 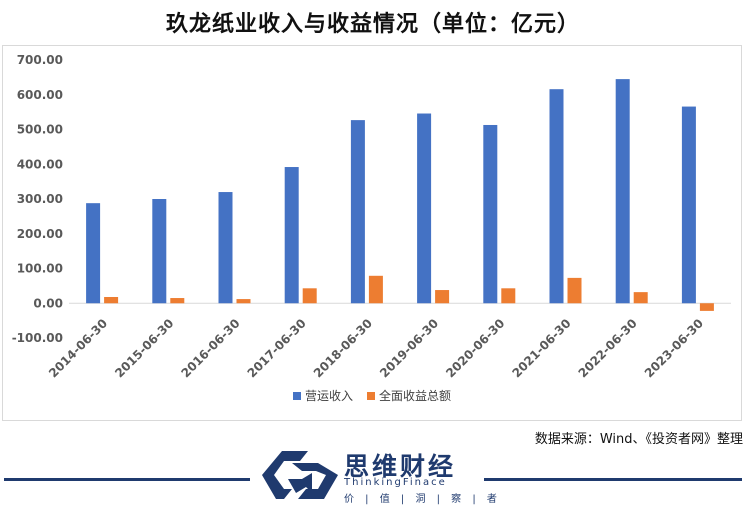 I want to click on brand-english: ThinkingFinace, so click(x=395, y=482).